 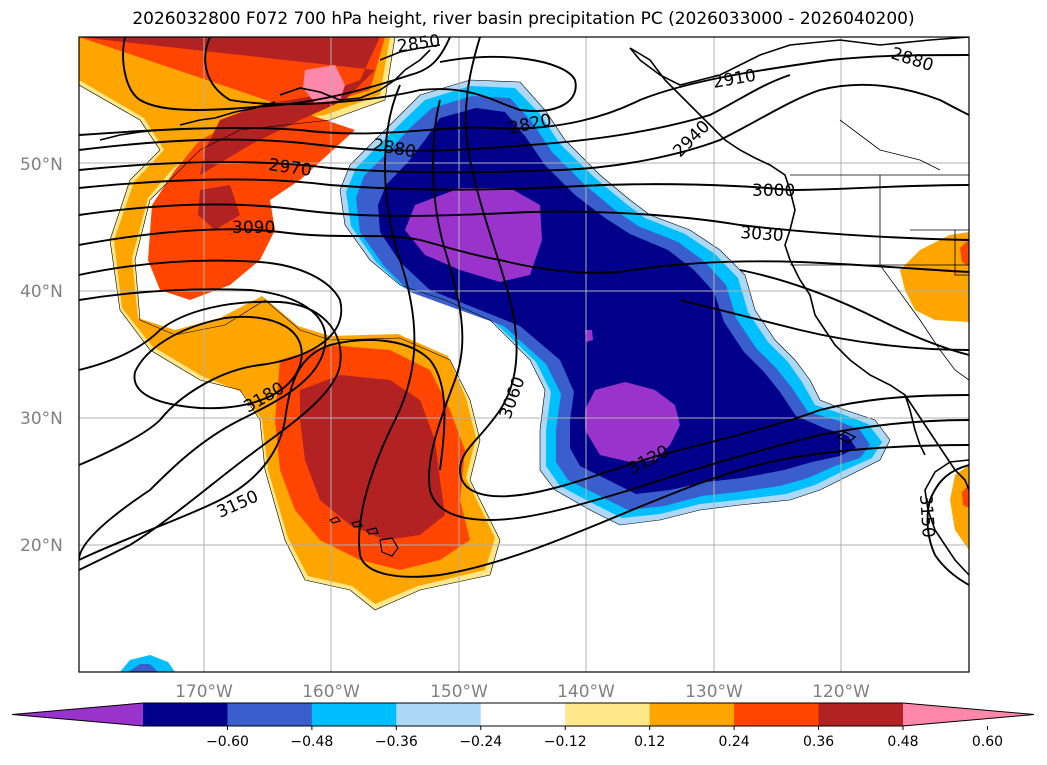 What do you see at coordinates (253, 228) in the screenshot?
I see `contour-label: 3090` at bounding box center [253, 228].